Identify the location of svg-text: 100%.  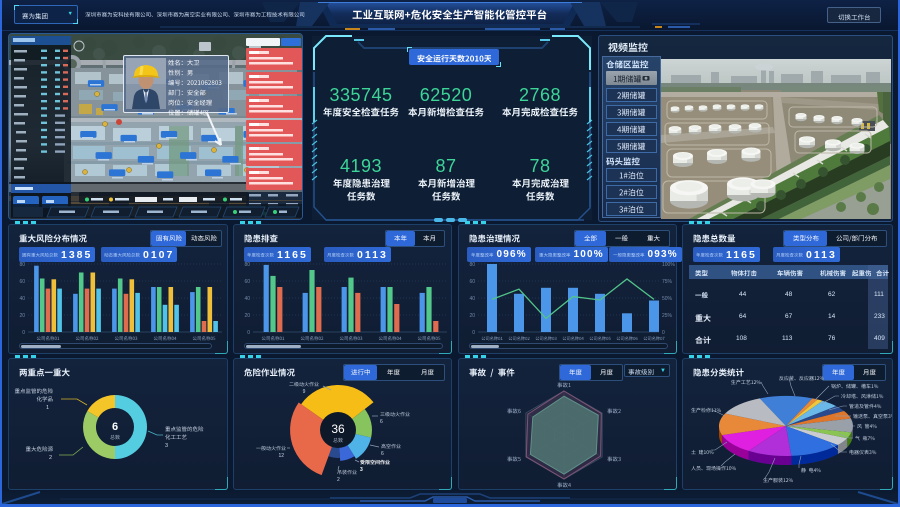
(668, 265).